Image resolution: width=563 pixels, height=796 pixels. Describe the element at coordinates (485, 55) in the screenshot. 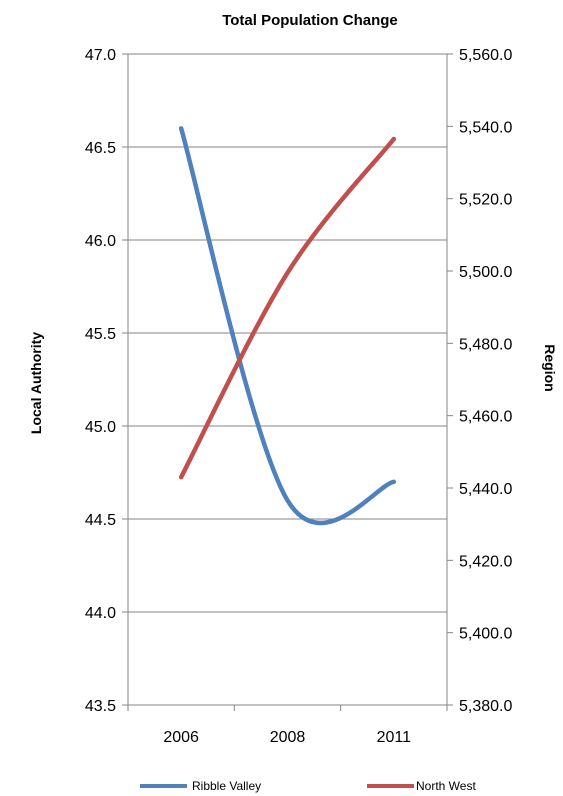

I see `right-tick-label: 5,560.0` at that location.